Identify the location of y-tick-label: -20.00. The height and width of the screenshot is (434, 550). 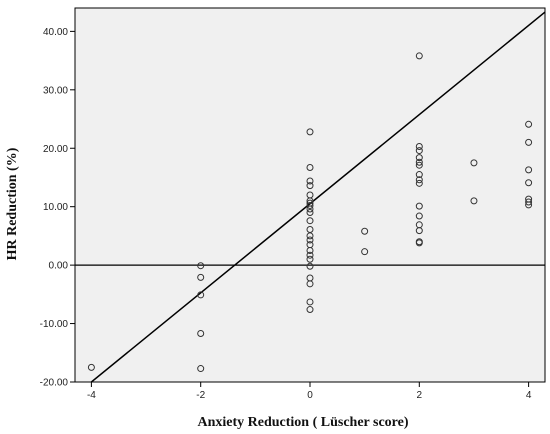
(54, 383).